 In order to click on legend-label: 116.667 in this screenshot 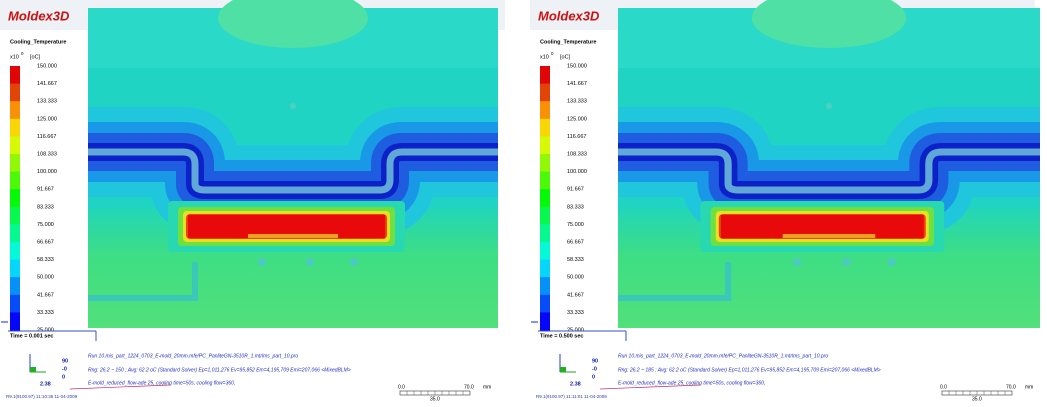, I will do `click(46, 137)`.